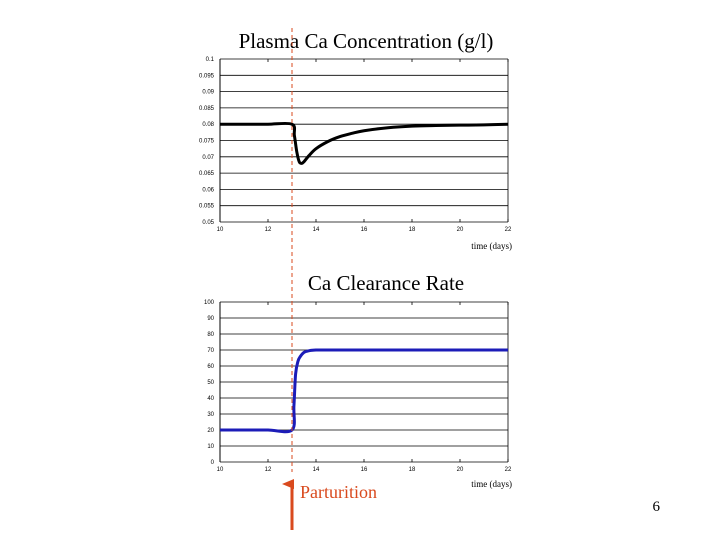 The height and width of the screenshot is (540, 720). What do you see at coordinates (207, 109) in the screenshot?
I see `y-tick-label: 0.085` at bounding box center [207, 109].